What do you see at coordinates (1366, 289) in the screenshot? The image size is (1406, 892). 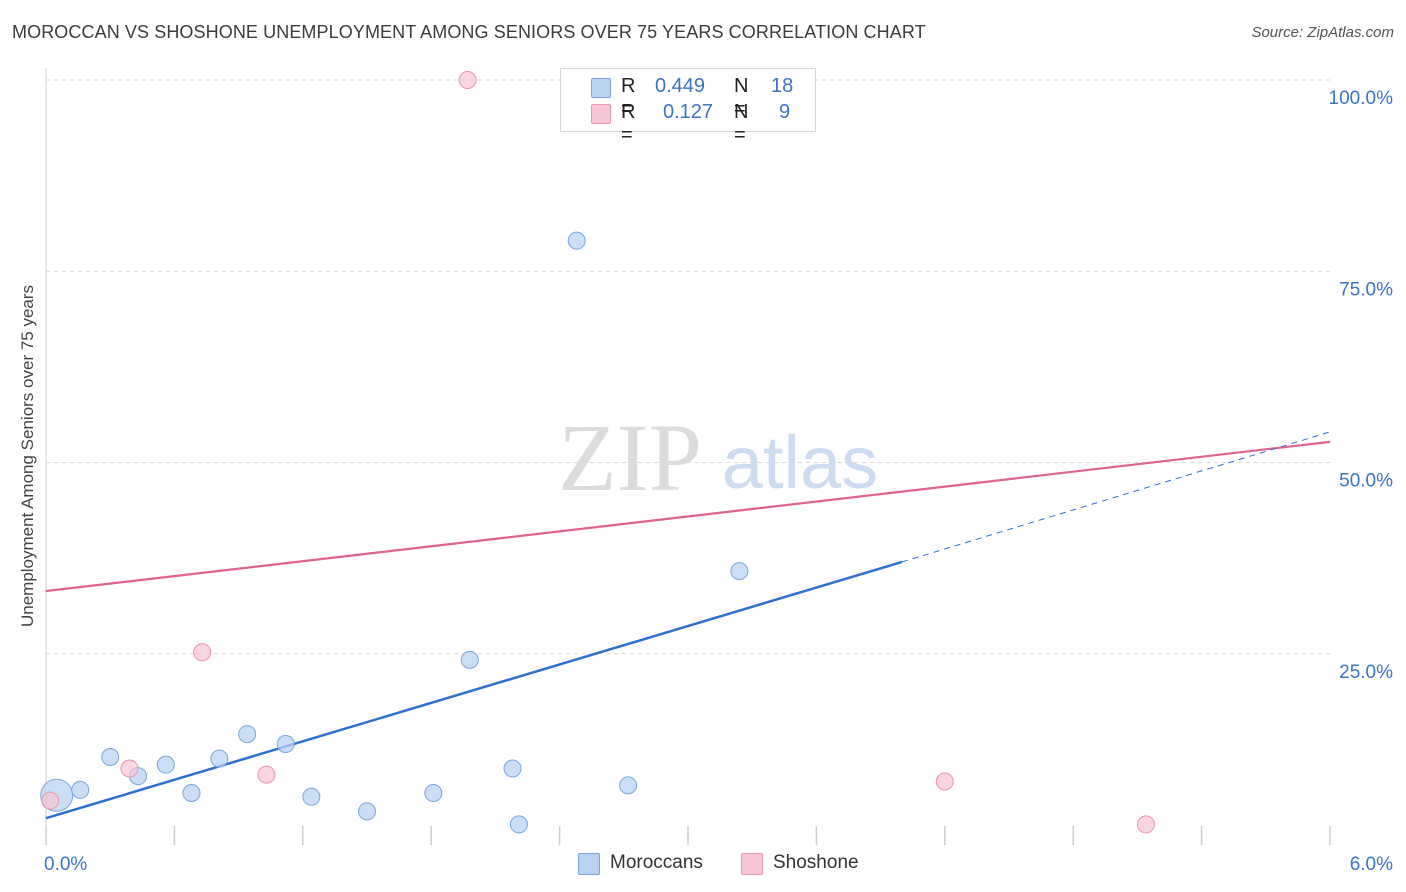 I see `y-tick-label: 75.0%` at bounding box center [1366, 289].